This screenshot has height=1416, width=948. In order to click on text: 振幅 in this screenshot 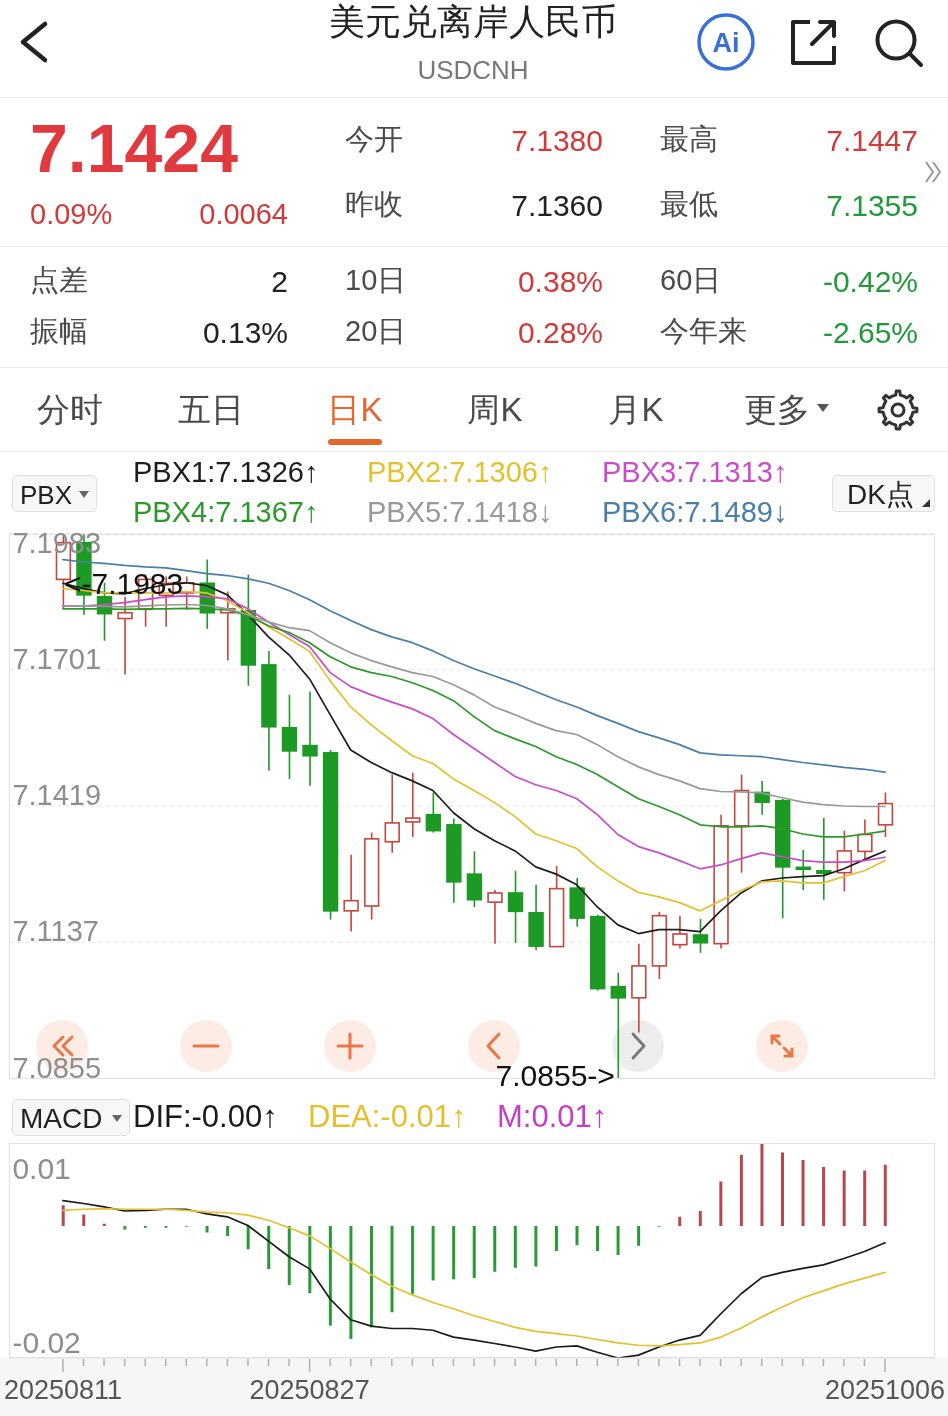, I will do `click(59, 331)`.